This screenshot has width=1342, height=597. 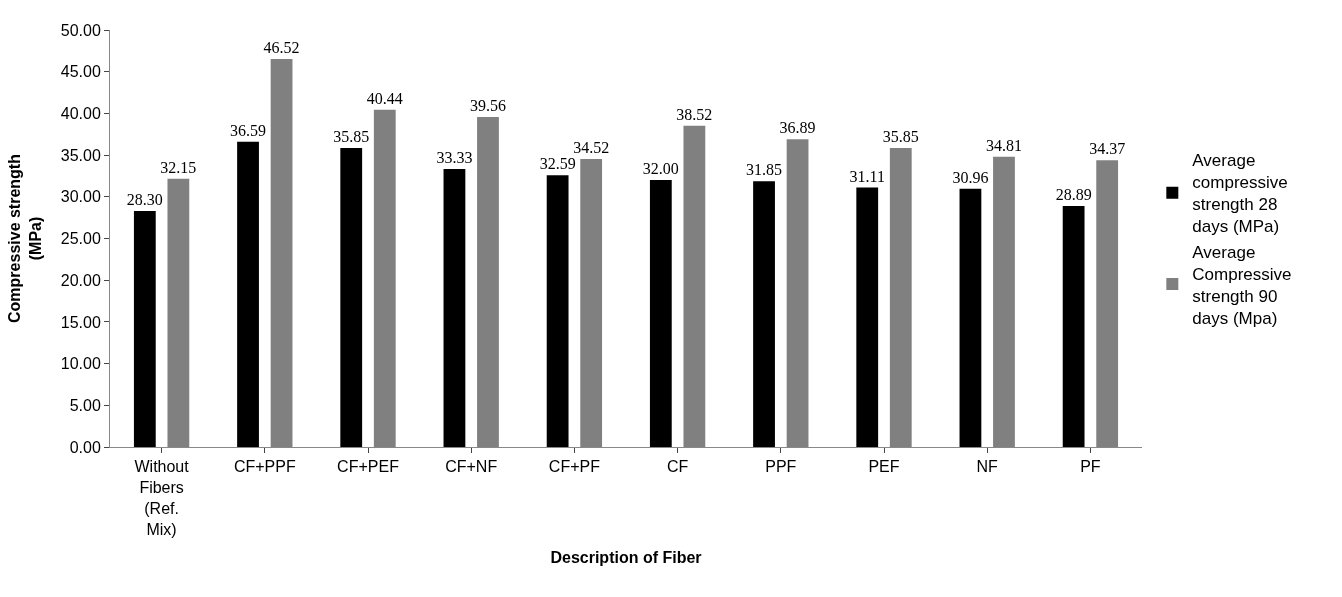 What do you see at coordinates (781, 467) in the screenshot?
I see `x-tick-label: PPF` at bounding box center [781, 467].